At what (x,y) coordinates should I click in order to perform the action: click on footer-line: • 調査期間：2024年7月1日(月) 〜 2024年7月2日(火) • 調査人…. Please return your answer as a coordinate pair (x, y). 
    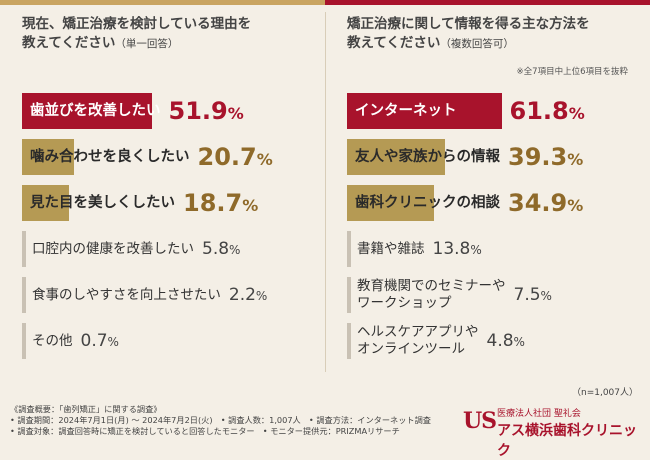
    Looking at the image, I should click on (220, 420).